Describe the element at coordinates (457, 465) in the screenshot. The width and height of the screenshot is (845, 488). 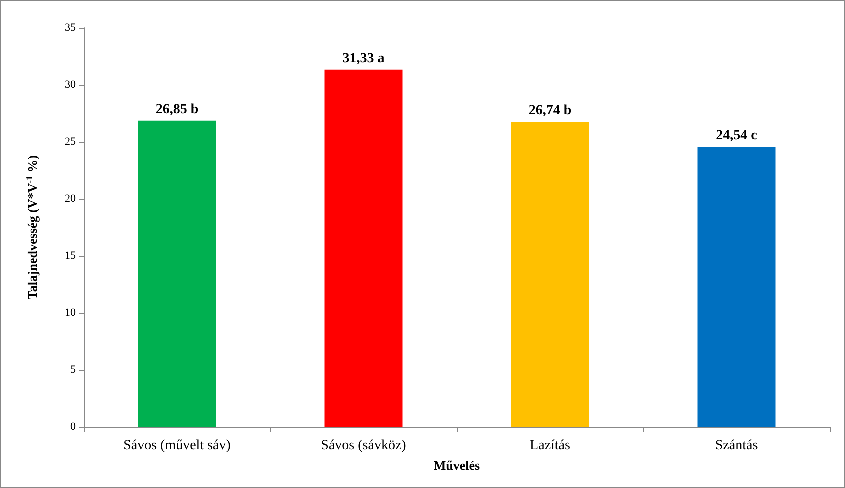
I see `x-axis-title: Művelés` at that location.